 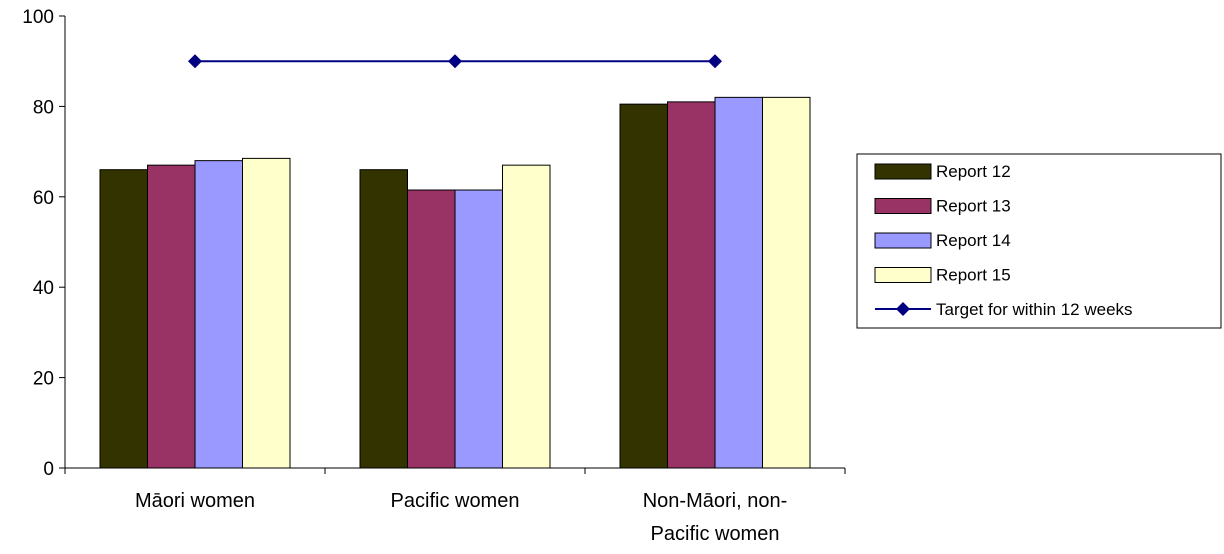 I want to click on legend-label: Report 13, so click(x=973, y=206).